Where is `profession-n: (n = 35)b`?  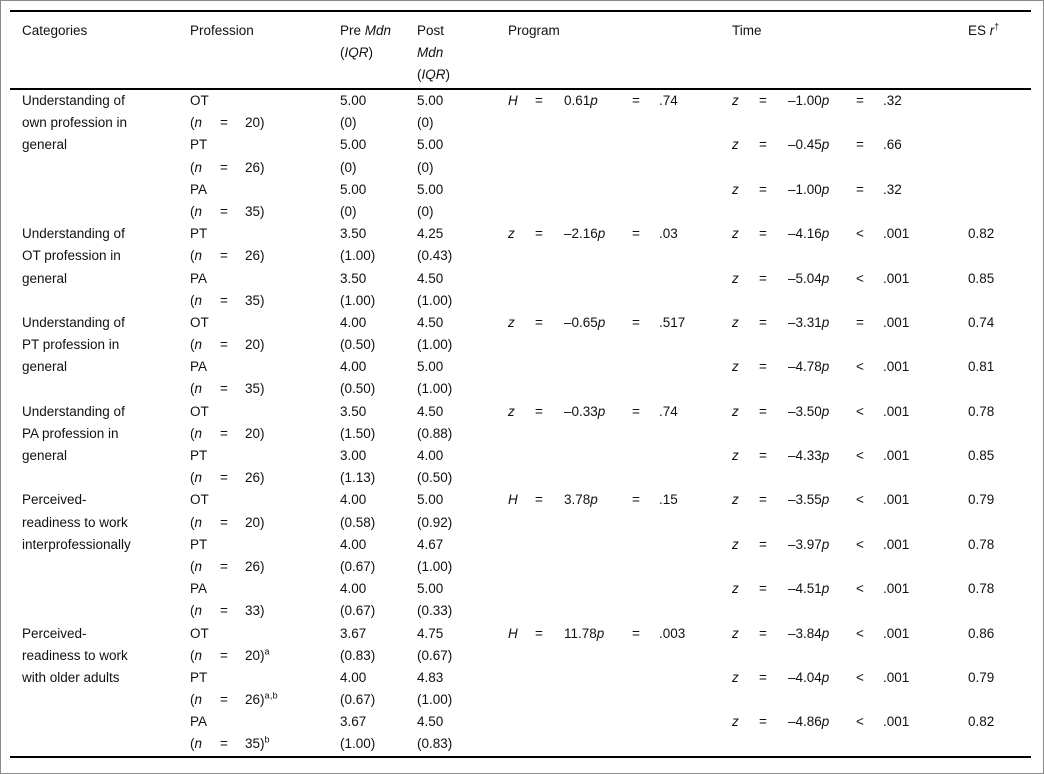
profession-n: (n = 35)b is located at coordinates (265, 744).